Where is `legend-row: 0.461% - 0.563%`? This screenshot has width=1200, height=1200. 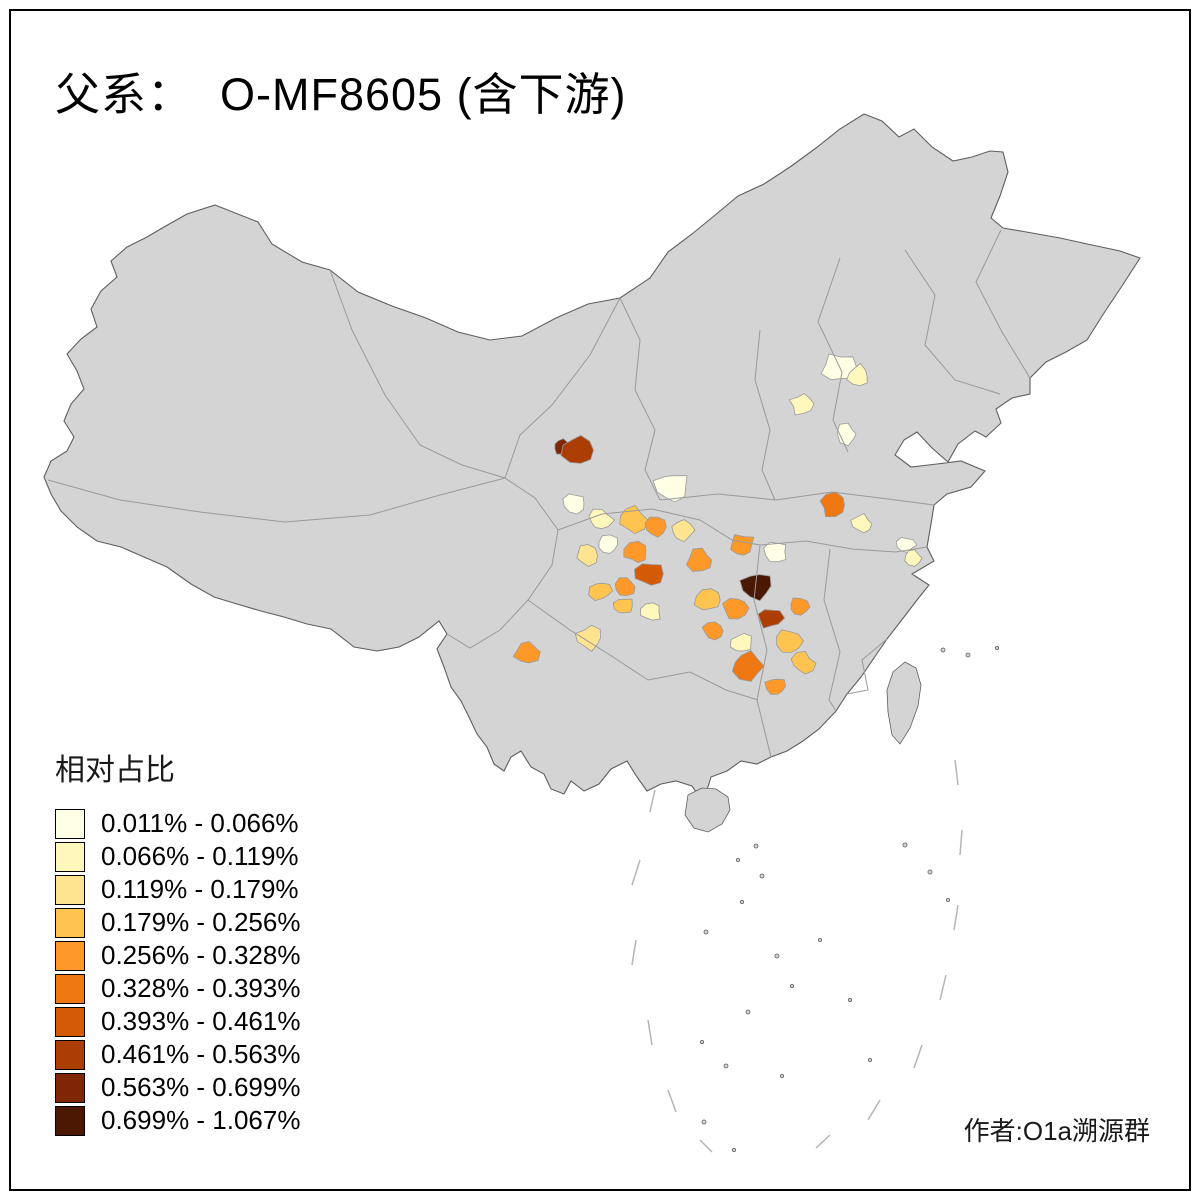 legend-row: 0.461% - 0.563% is located at coordinates (177, 1054).